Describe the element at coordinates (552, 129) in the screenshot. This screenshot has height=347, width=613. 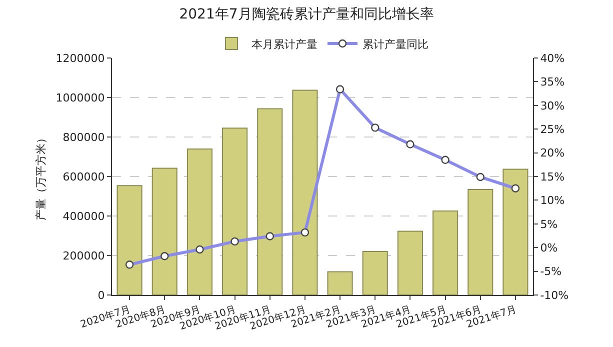
I see `y2-tick-label: 25%` at that location.